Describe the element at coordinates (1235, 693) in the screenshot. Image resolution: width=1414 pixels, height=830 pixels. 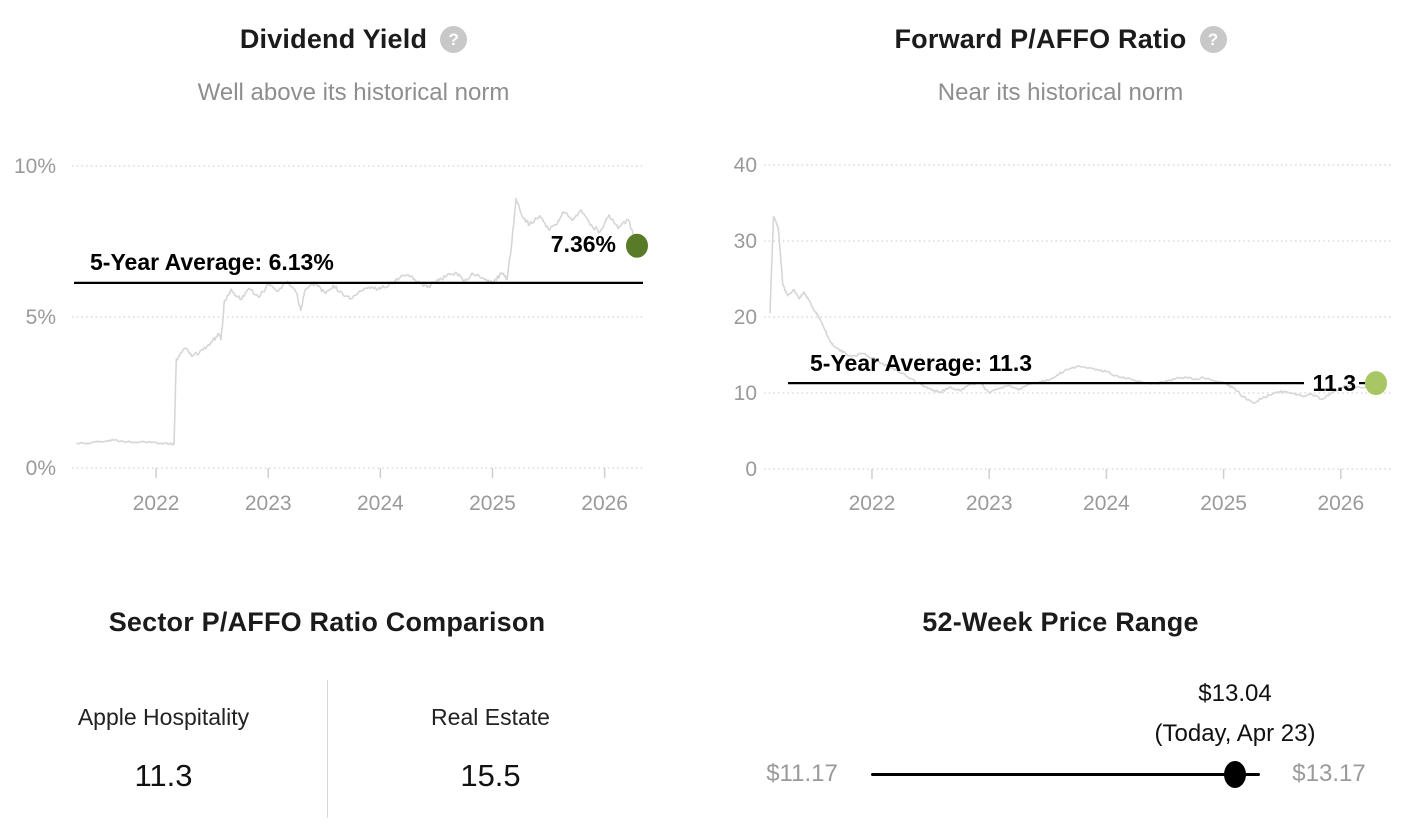
I see `current-price: $13.04` at that location.